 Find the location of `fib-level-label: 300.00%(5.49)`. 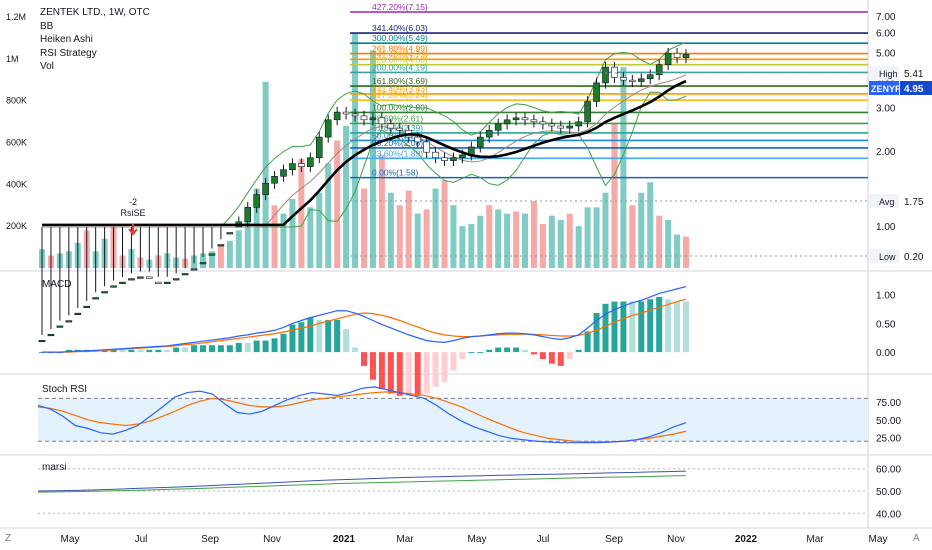

fib-level-label: 300.00%(5.49) is located at coordinates (400, 38).